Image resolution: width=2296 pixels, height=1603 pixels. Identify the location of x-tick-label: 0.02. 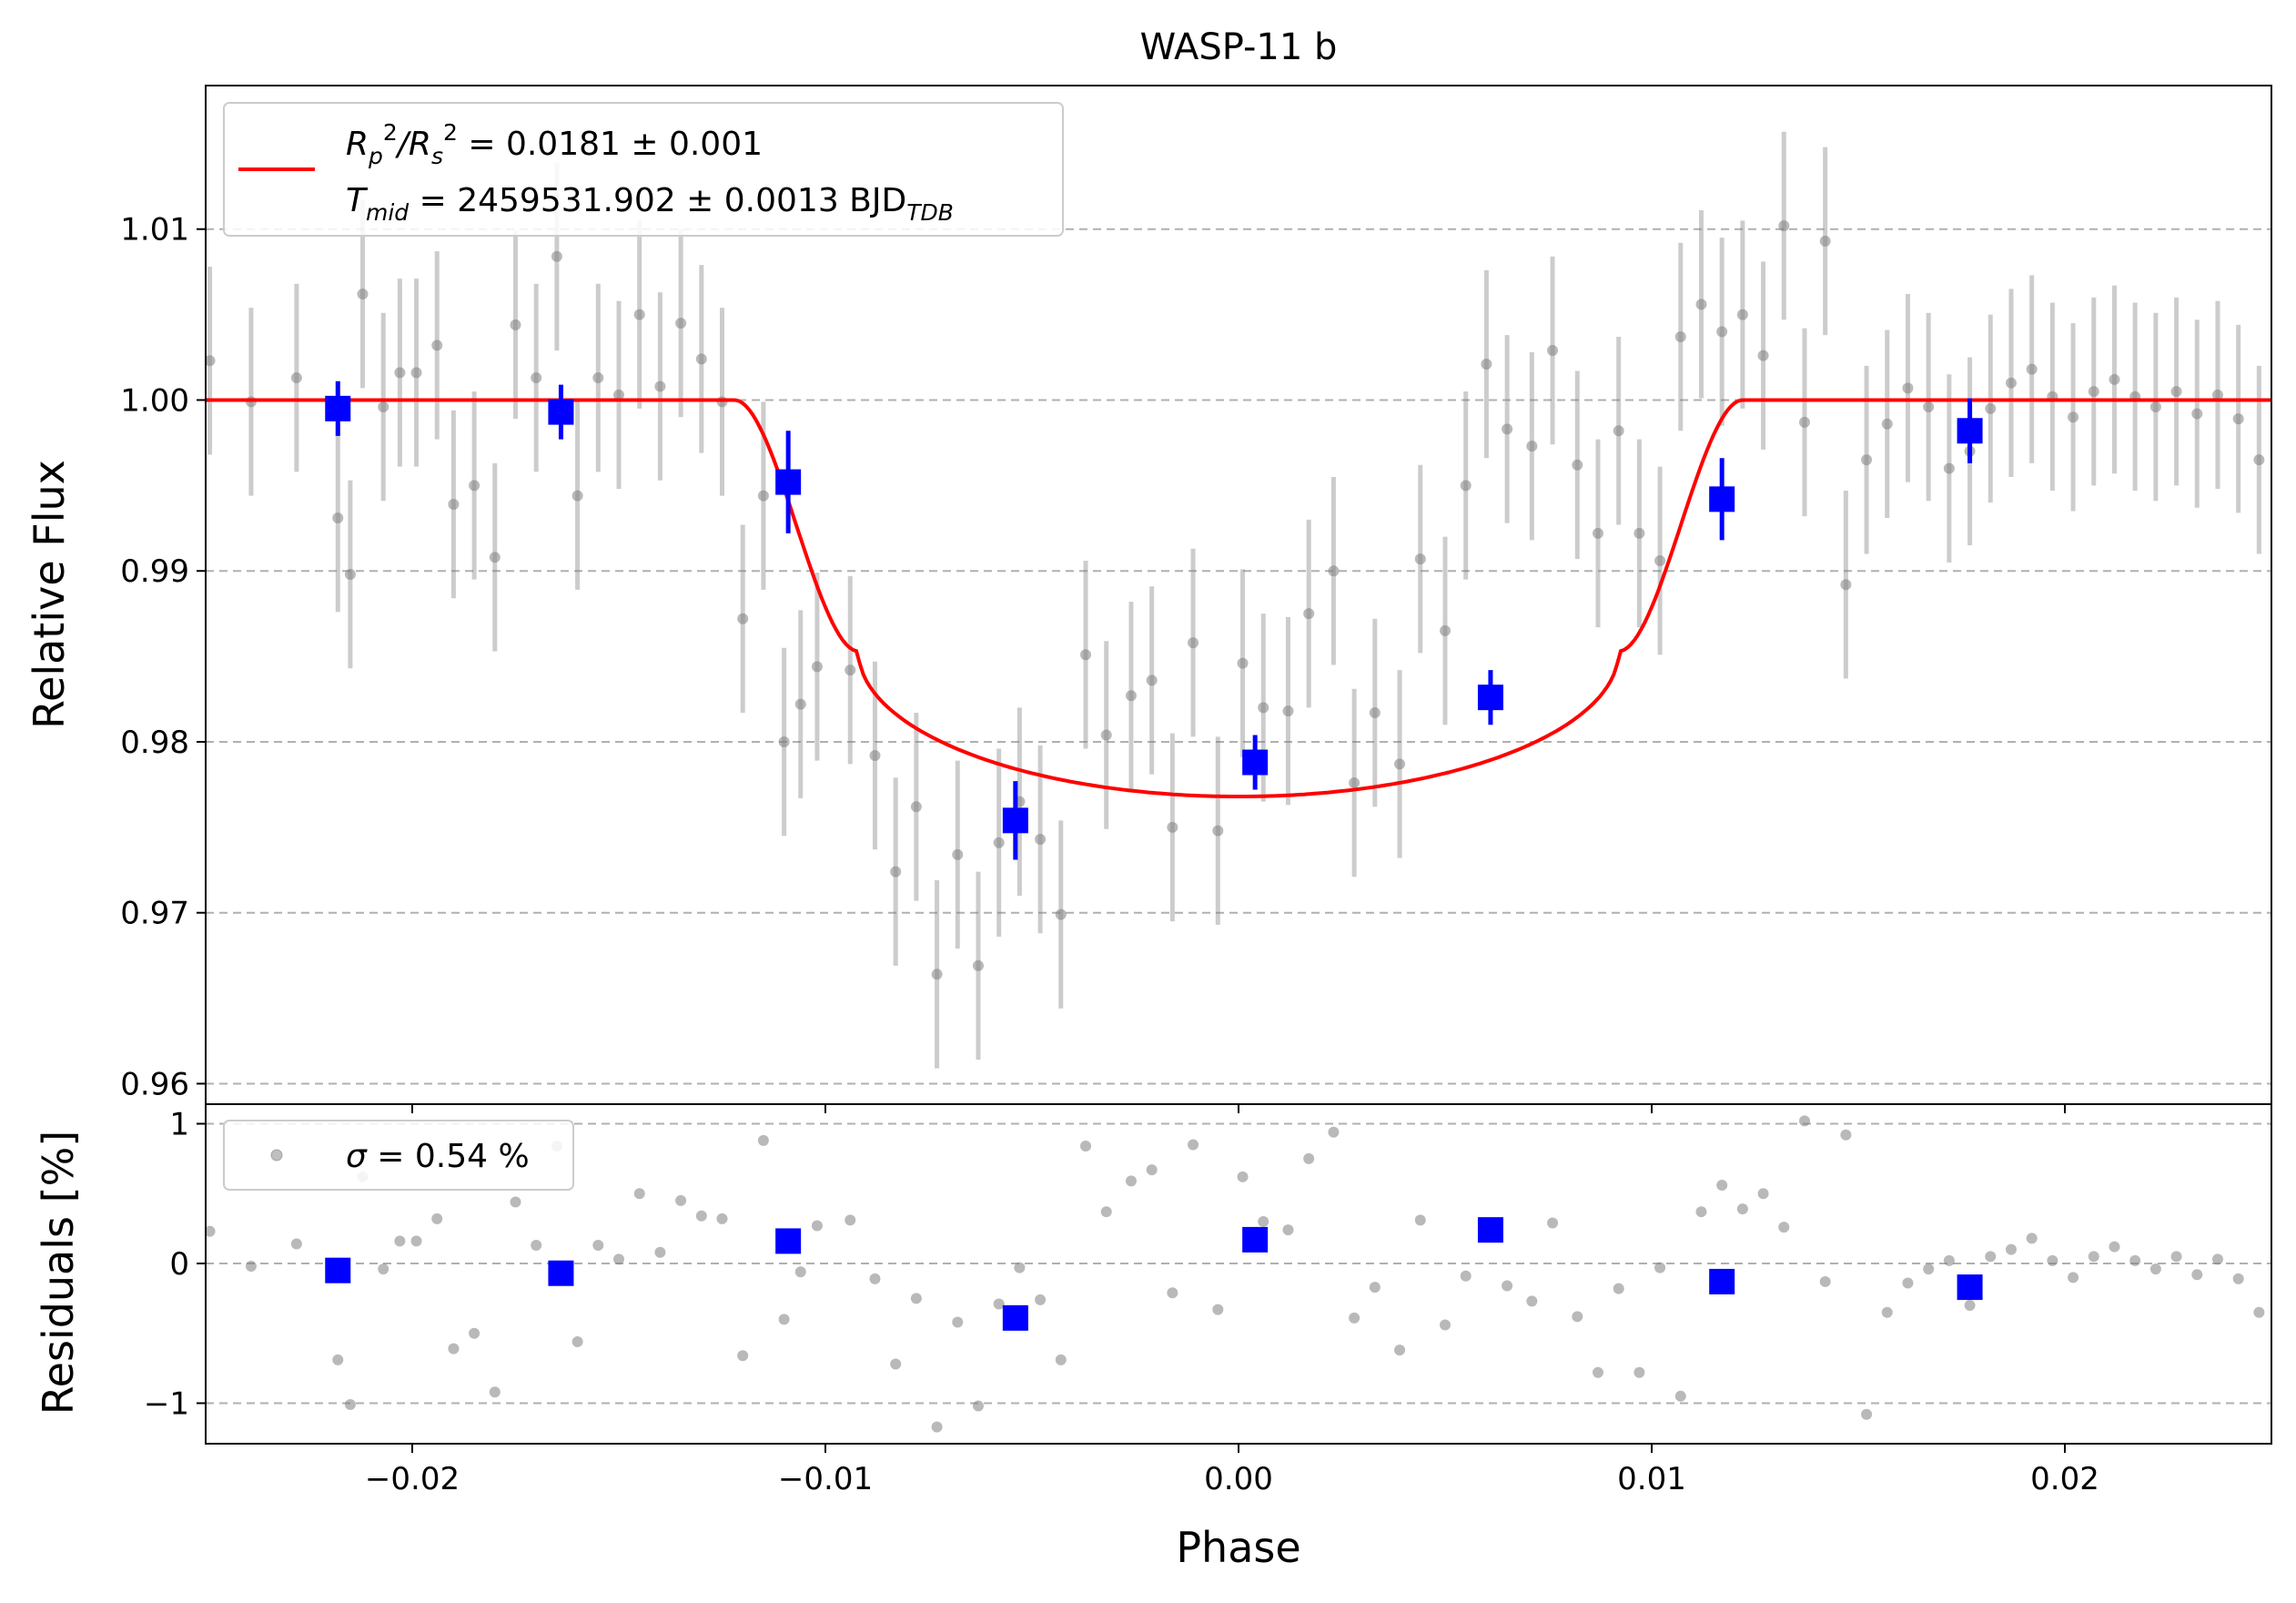
(2064, 1479).